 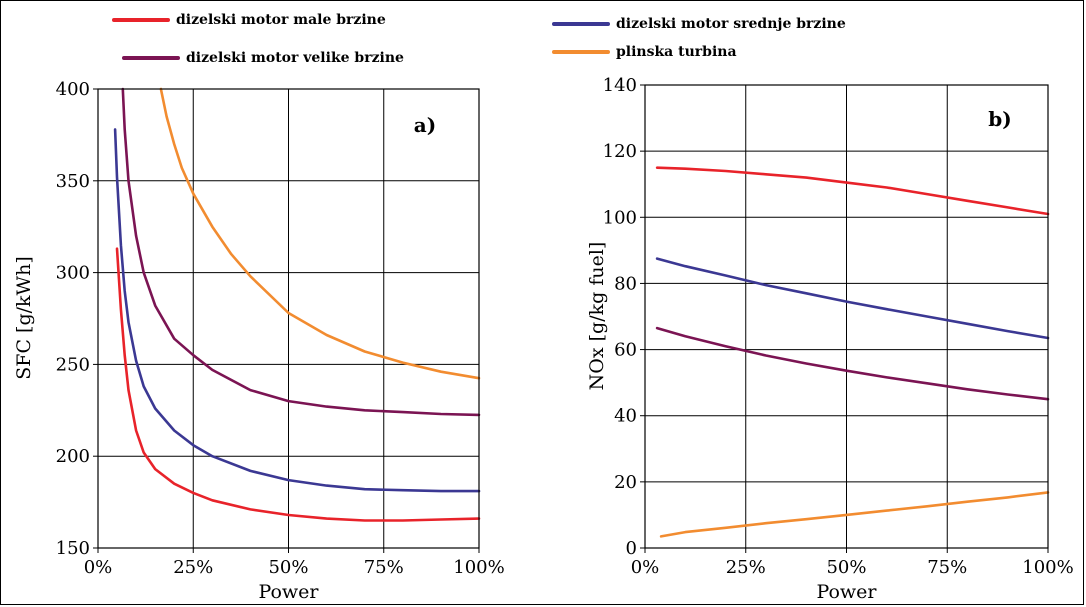 What do you see at coordinates (193, 567) in the screenshot?
I see `x-tick-label-a-1: 25%` at bounding box center [193, 567].